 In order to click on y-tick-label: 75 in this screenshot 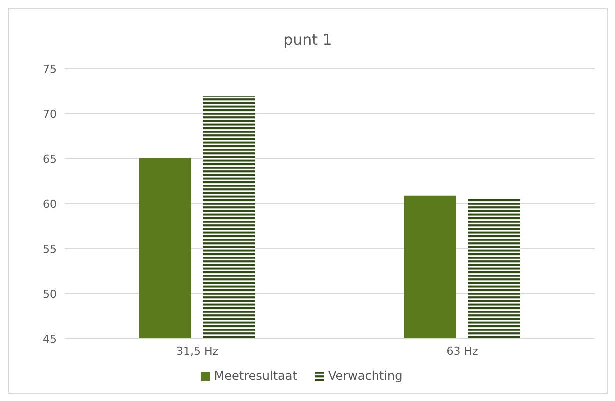, I will do `click(50, 69)`.